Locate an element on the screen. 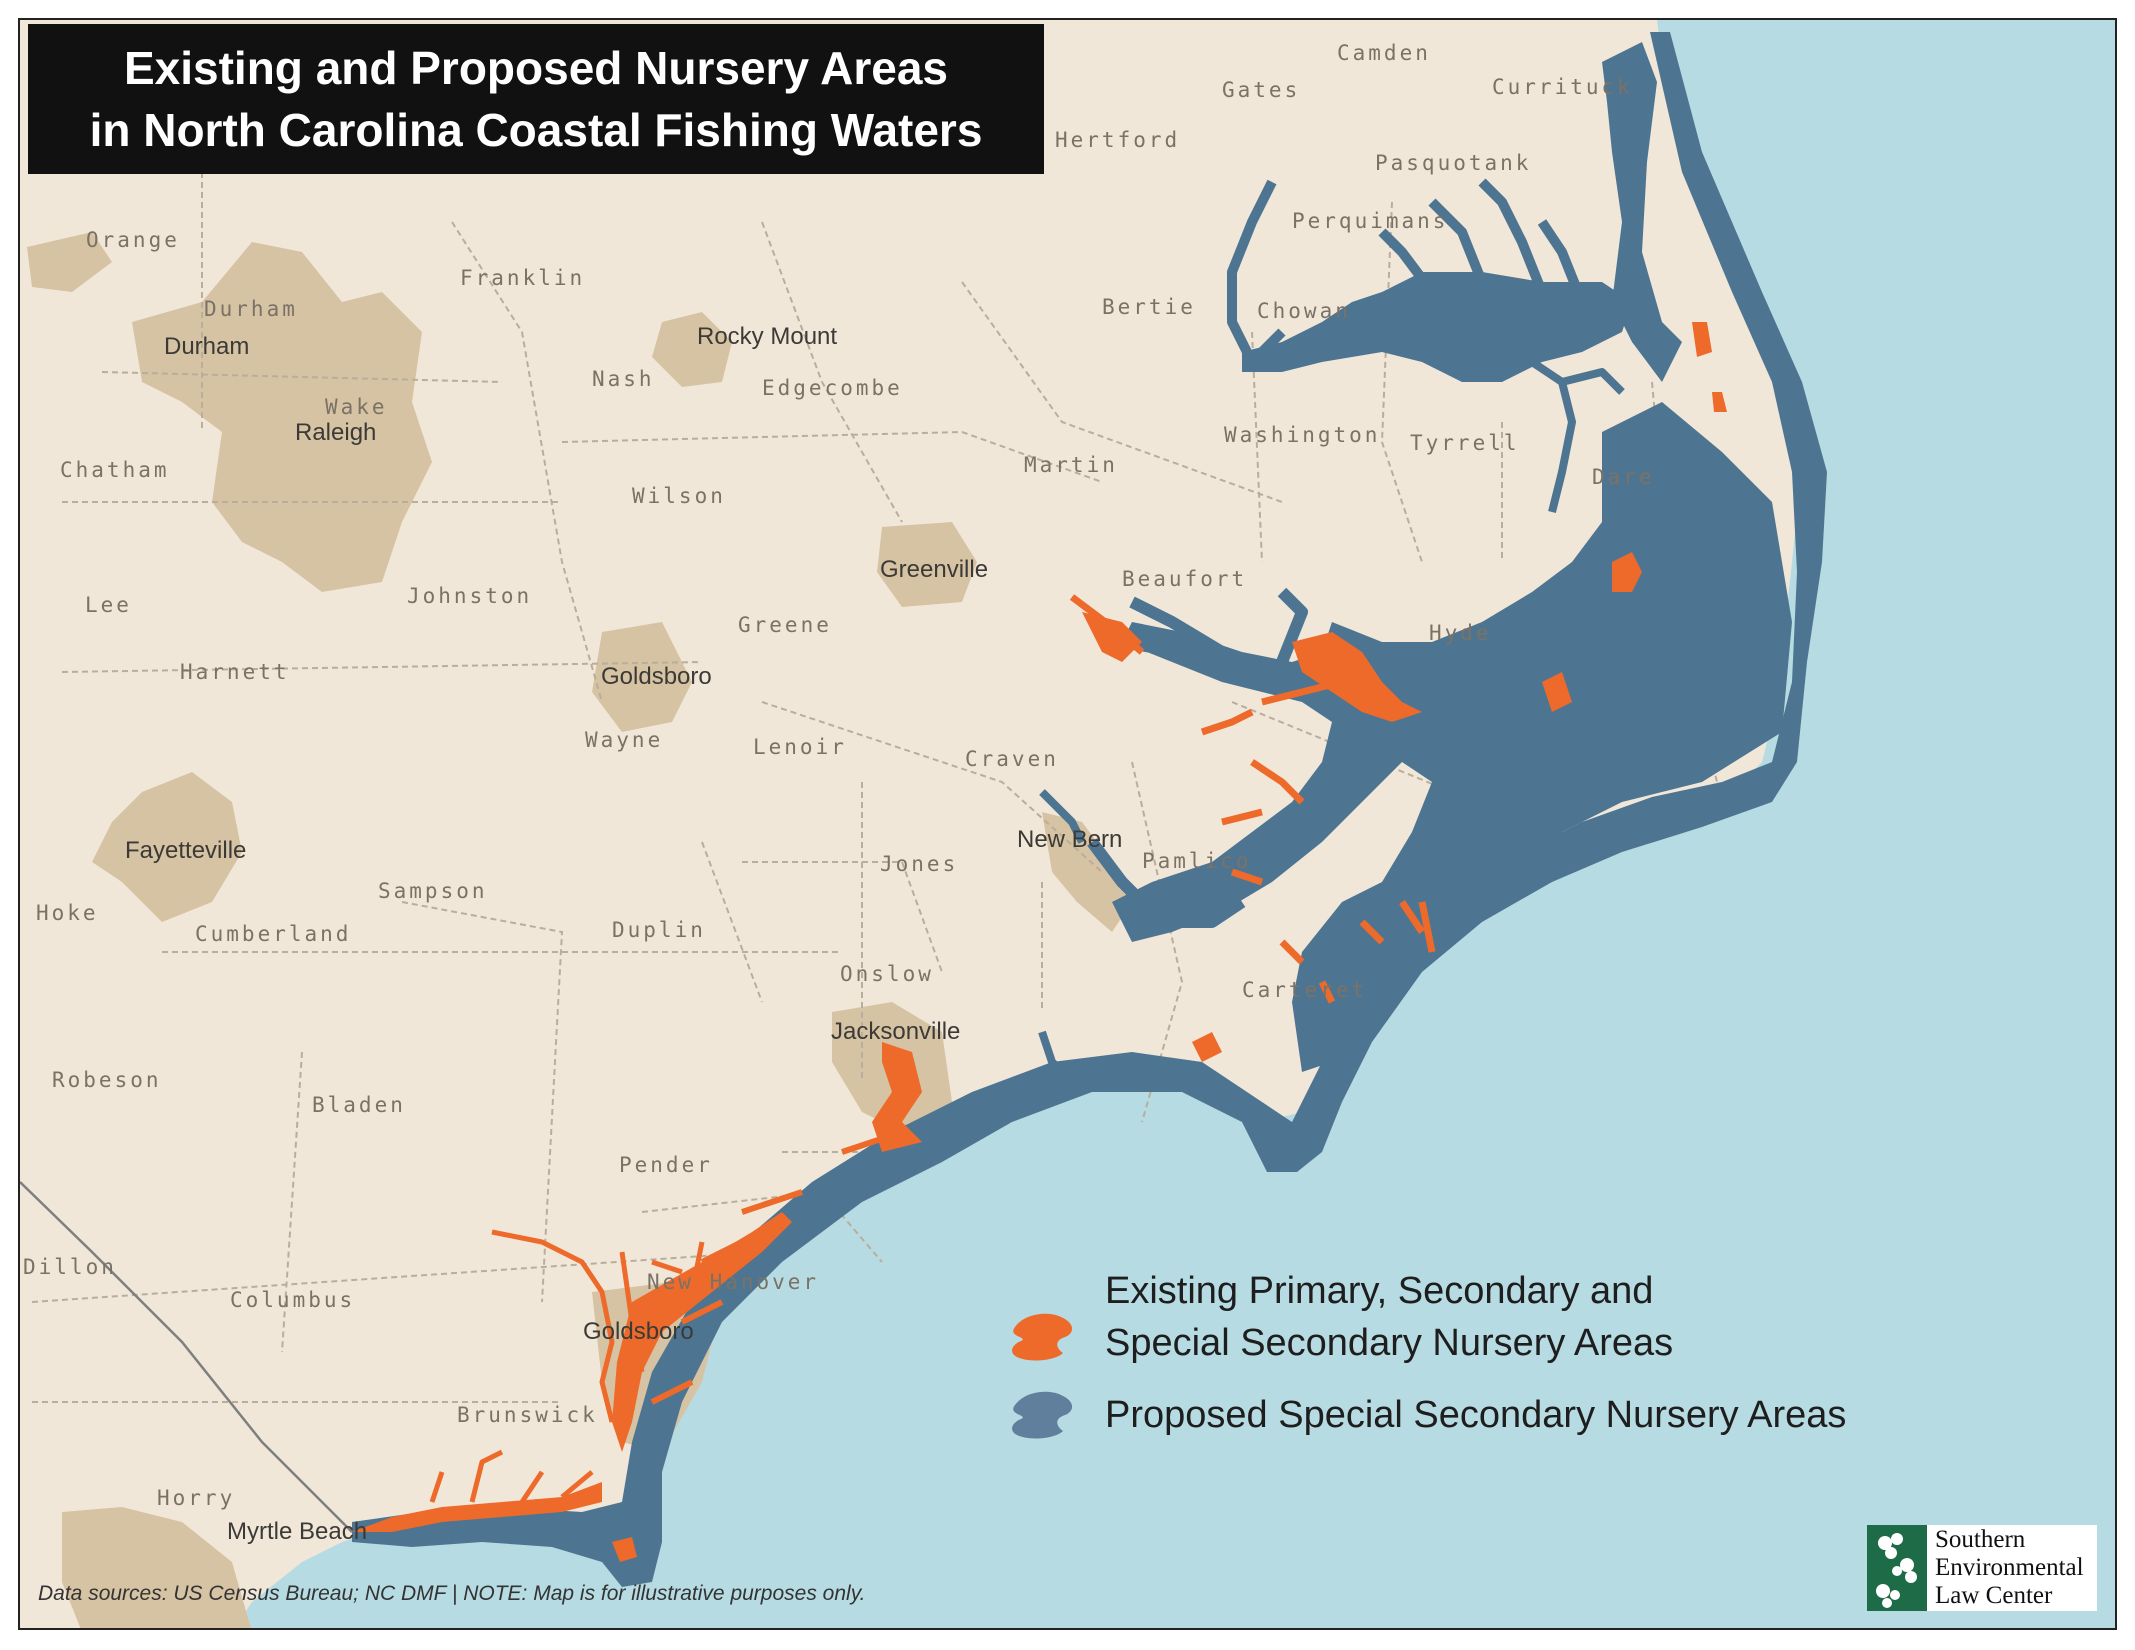 This screenshot has height=1650, width=2135. county-label: Edgecombe is located at coordinates (832, 388).